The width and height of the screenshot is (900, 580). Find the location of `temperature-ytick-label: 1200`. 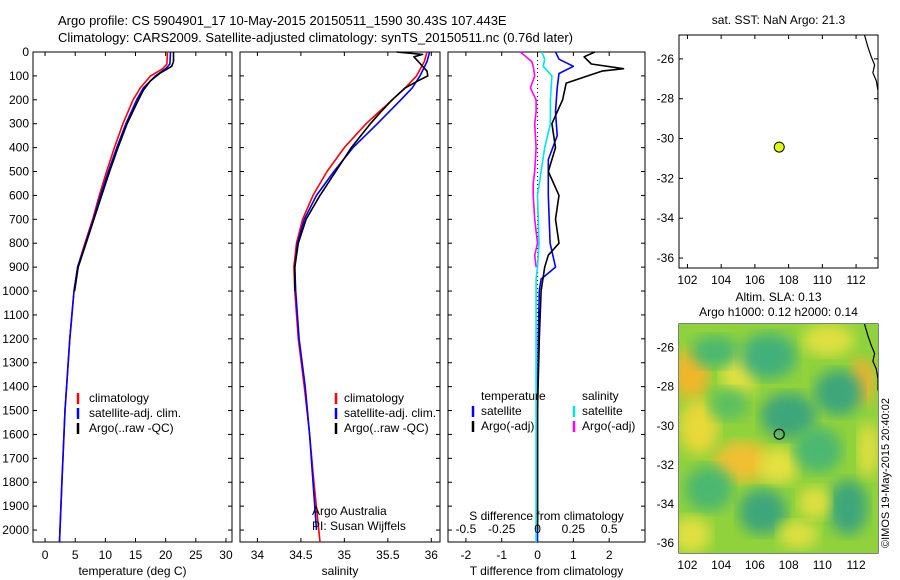

temperature-ytick-label: 1200 is located at coordinates (15, 339).